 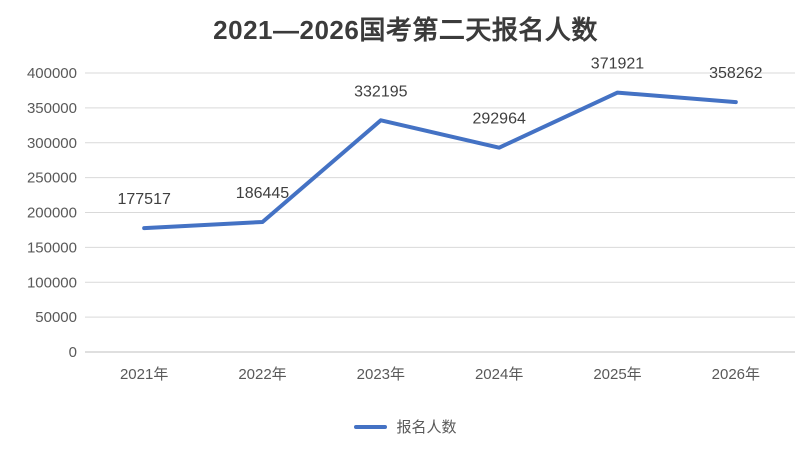 I want to click on x-tick-label: 2025年, so click(x=617, y=374).